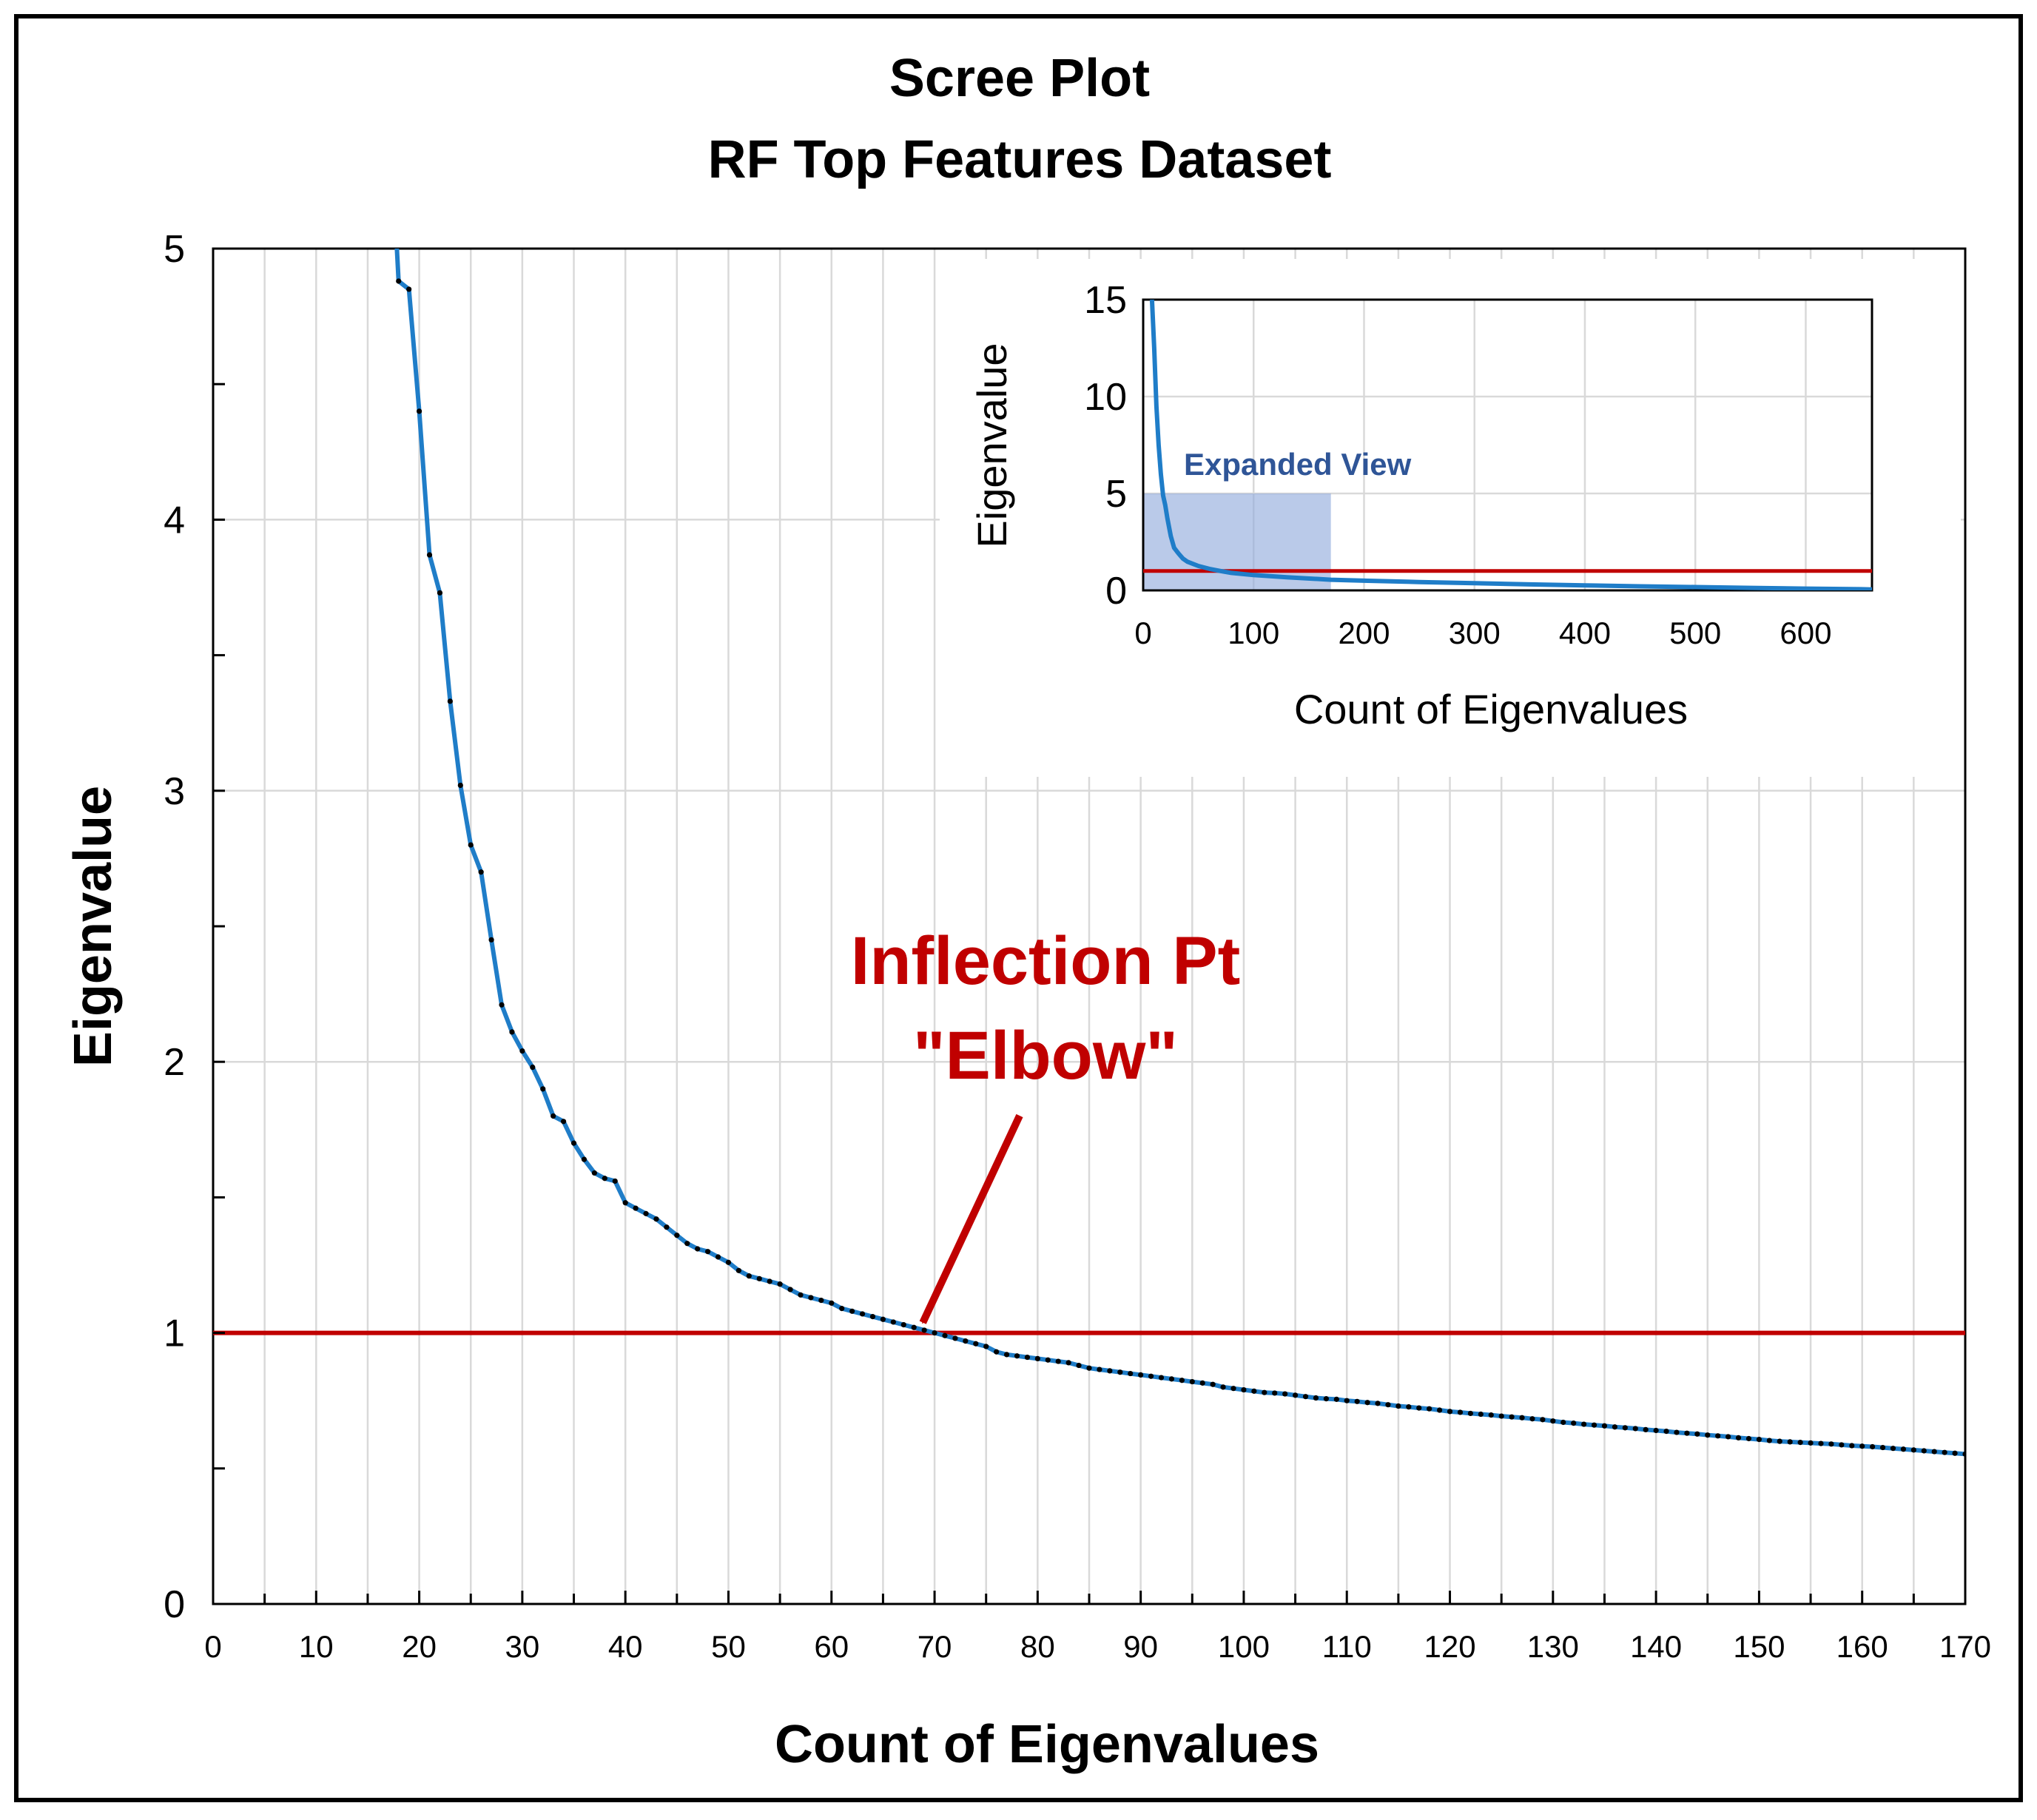  I want to click on main-x-tick-label: 90, so click(1140, 1647).